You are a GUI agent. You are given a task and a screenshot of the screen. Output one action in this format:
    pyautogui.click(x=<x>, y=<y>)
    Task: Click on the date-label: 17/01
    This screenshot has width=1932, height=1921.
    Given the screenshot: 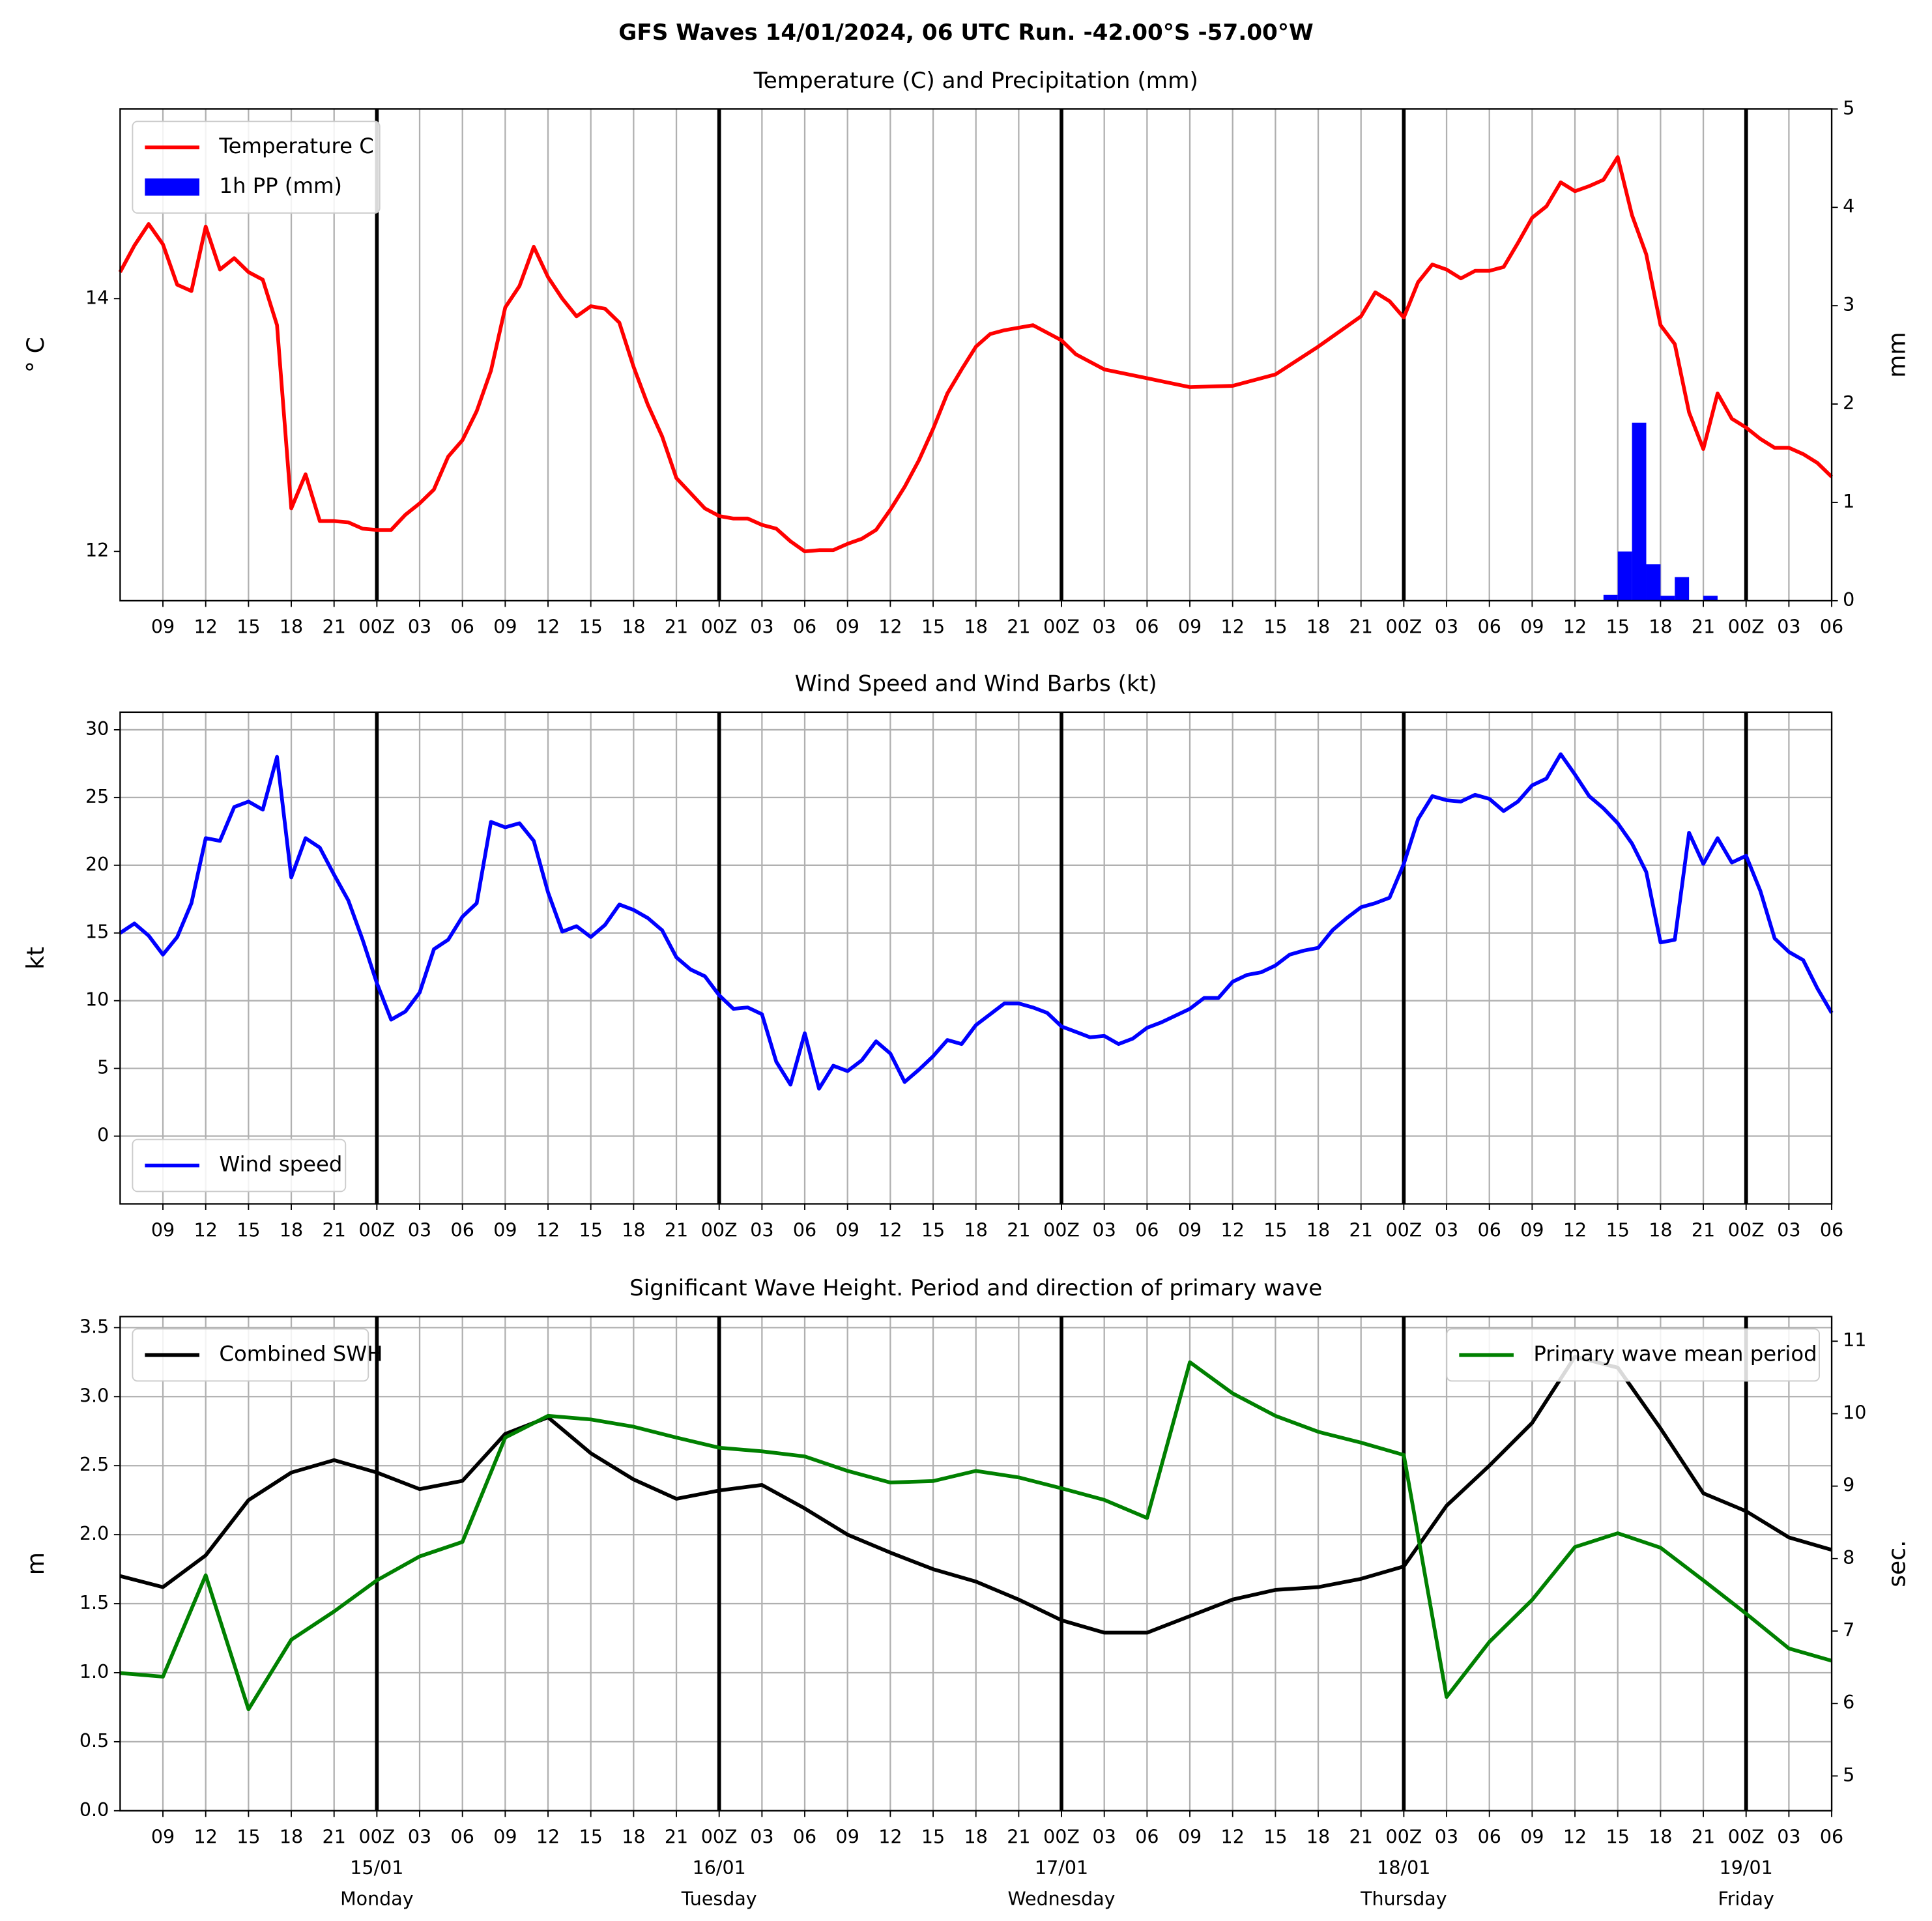 What is the action you would take?
    pyautogui.click(x=1061, y=1868)
    